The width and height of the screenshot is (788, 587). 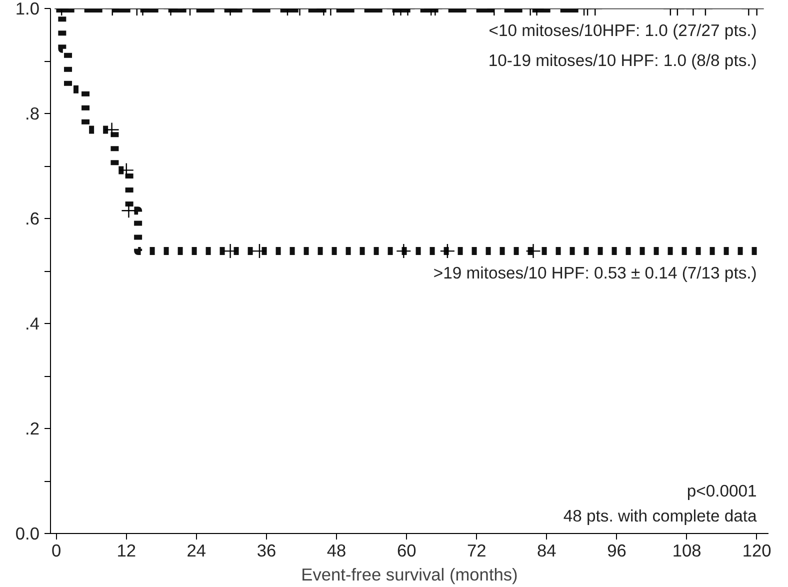 I want to click on x-tick-label: 0, so click(x=57, y=550).